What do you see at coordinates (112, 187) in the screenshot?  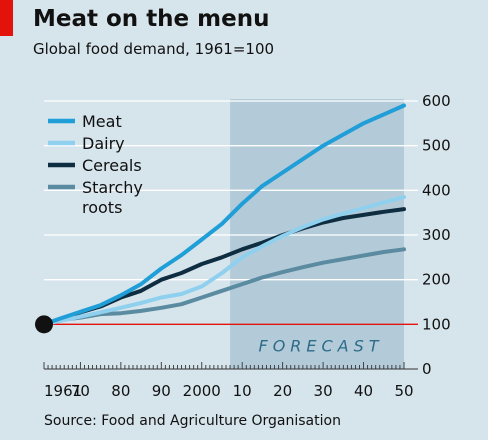 I see `legend-label: Starchy` at bounding box center [112, 187].